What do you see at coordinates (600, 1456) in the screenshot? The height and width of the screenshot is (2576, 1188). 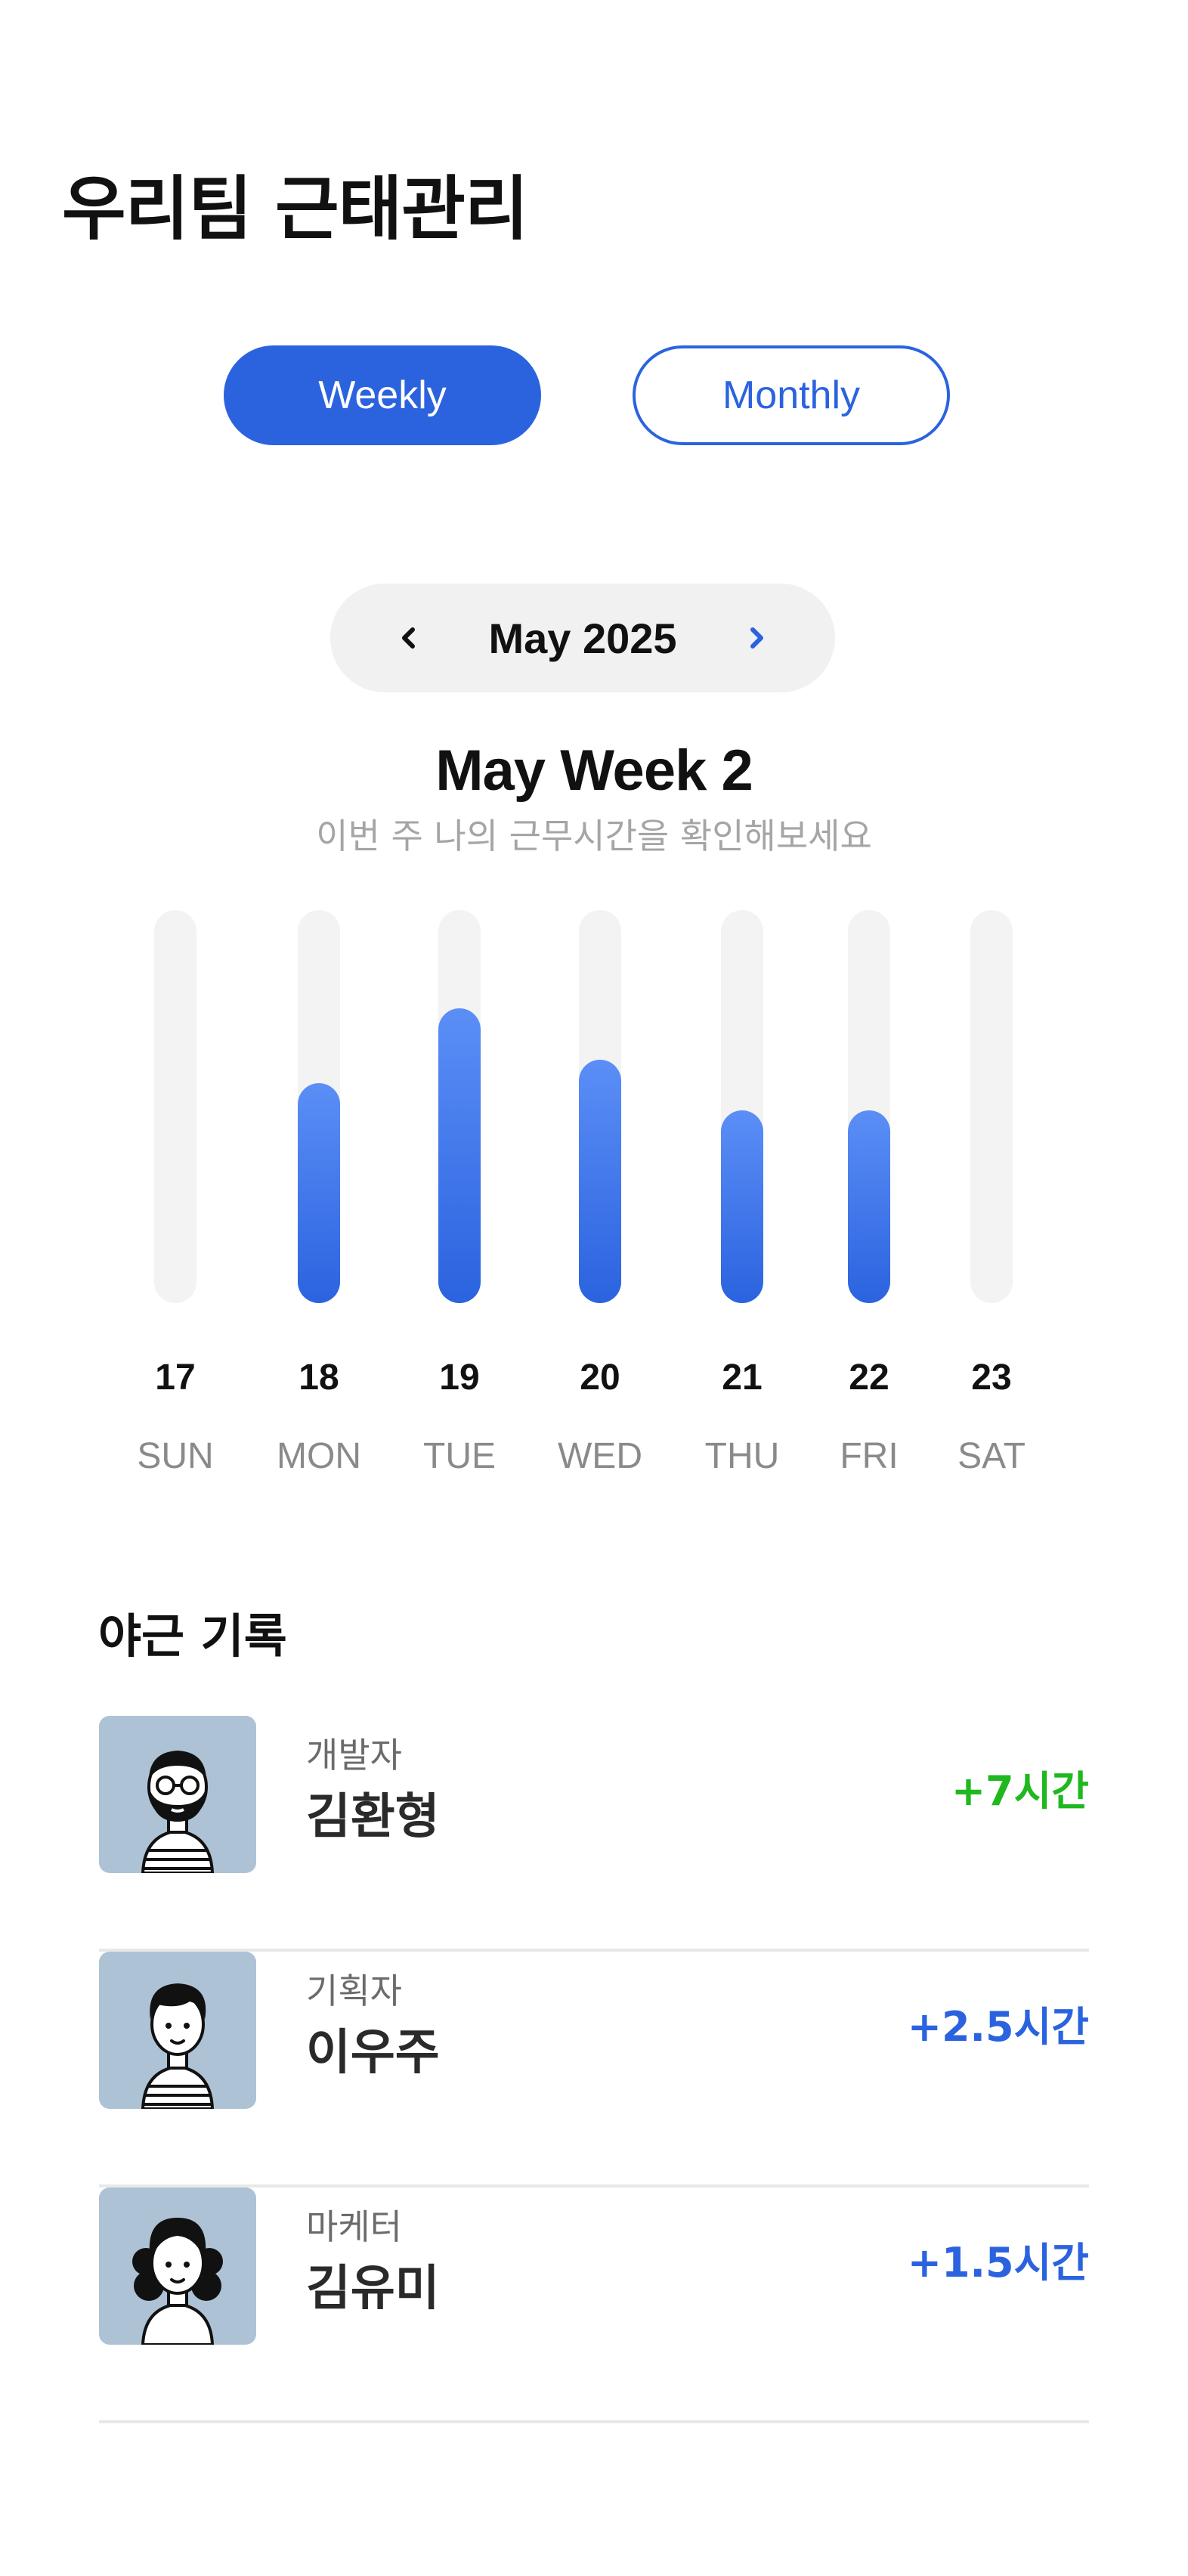 I see `day-name-label: WED` at bounding box center [600, 1456].